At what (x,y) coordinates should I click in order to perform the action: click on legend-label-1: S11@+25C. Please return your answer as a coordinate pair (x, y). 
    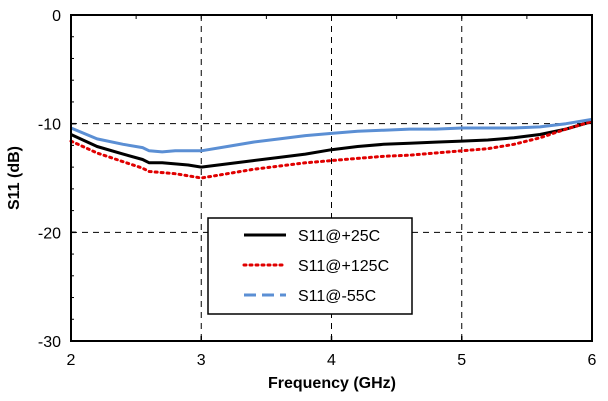
    Looking at the image, I should click on (339, 236).